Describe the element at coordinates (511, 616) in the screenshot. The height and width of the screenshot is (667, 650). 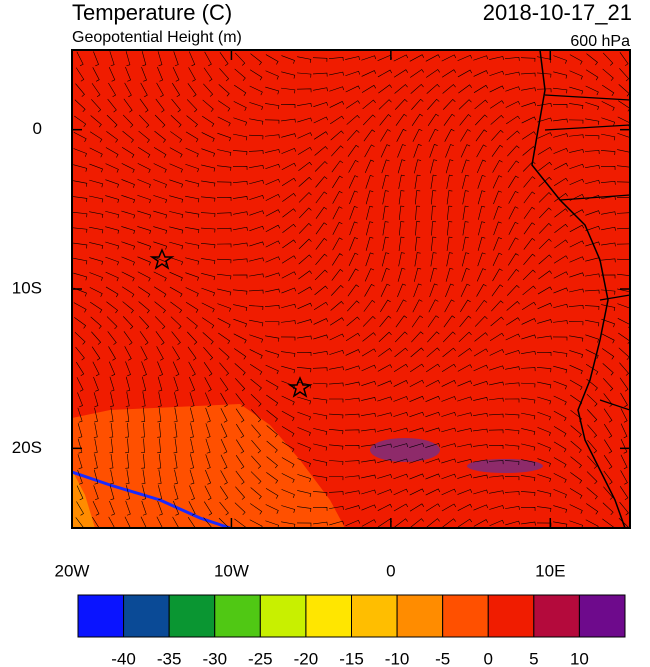
I see `colorbar-cell` at that location.